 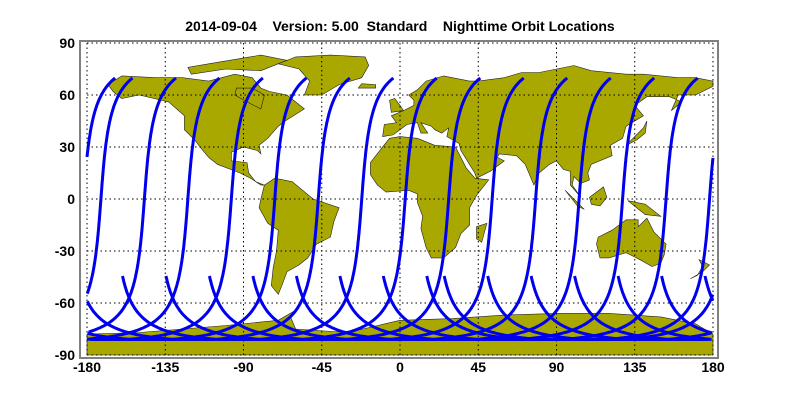 What do you see at coordinates (574, 200) in the screenshot?
I see `land-sumatra-borneo` at bounding box center [574, 200].